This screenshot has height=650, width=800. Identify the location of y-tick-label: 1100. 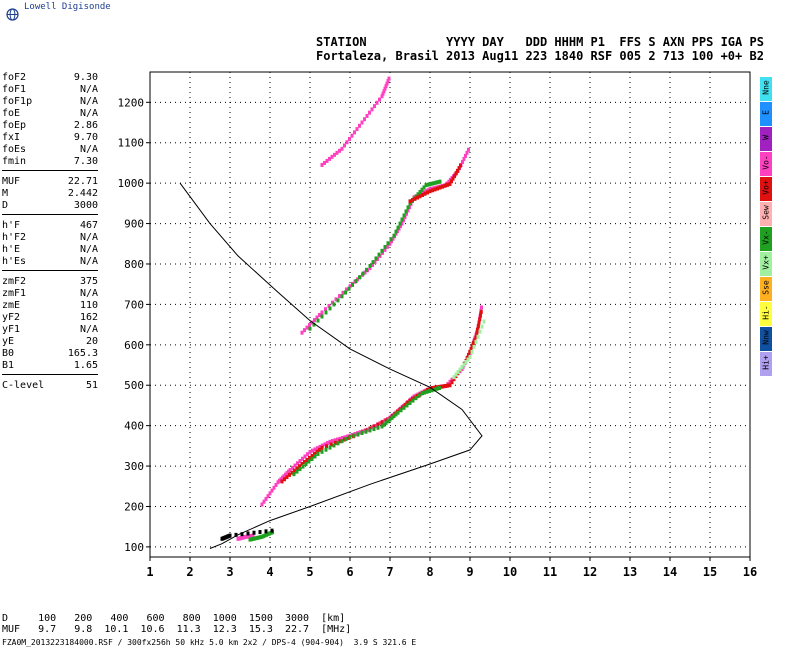
(131, 143).